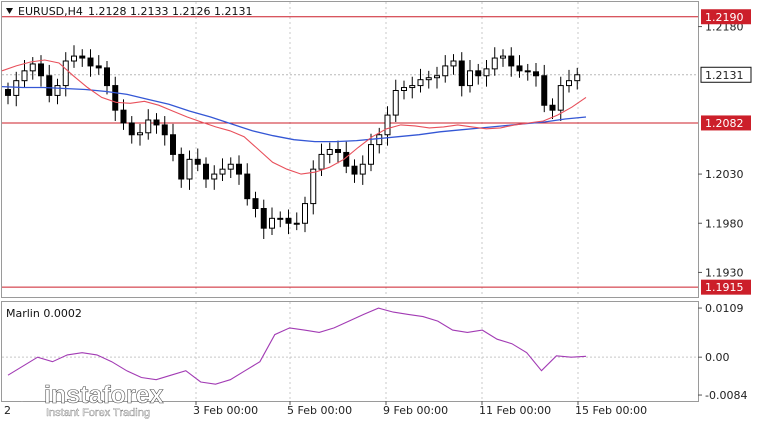 This screenshot has width=758, height=422. I want to click on ma-slow-line, so click(294, 114).